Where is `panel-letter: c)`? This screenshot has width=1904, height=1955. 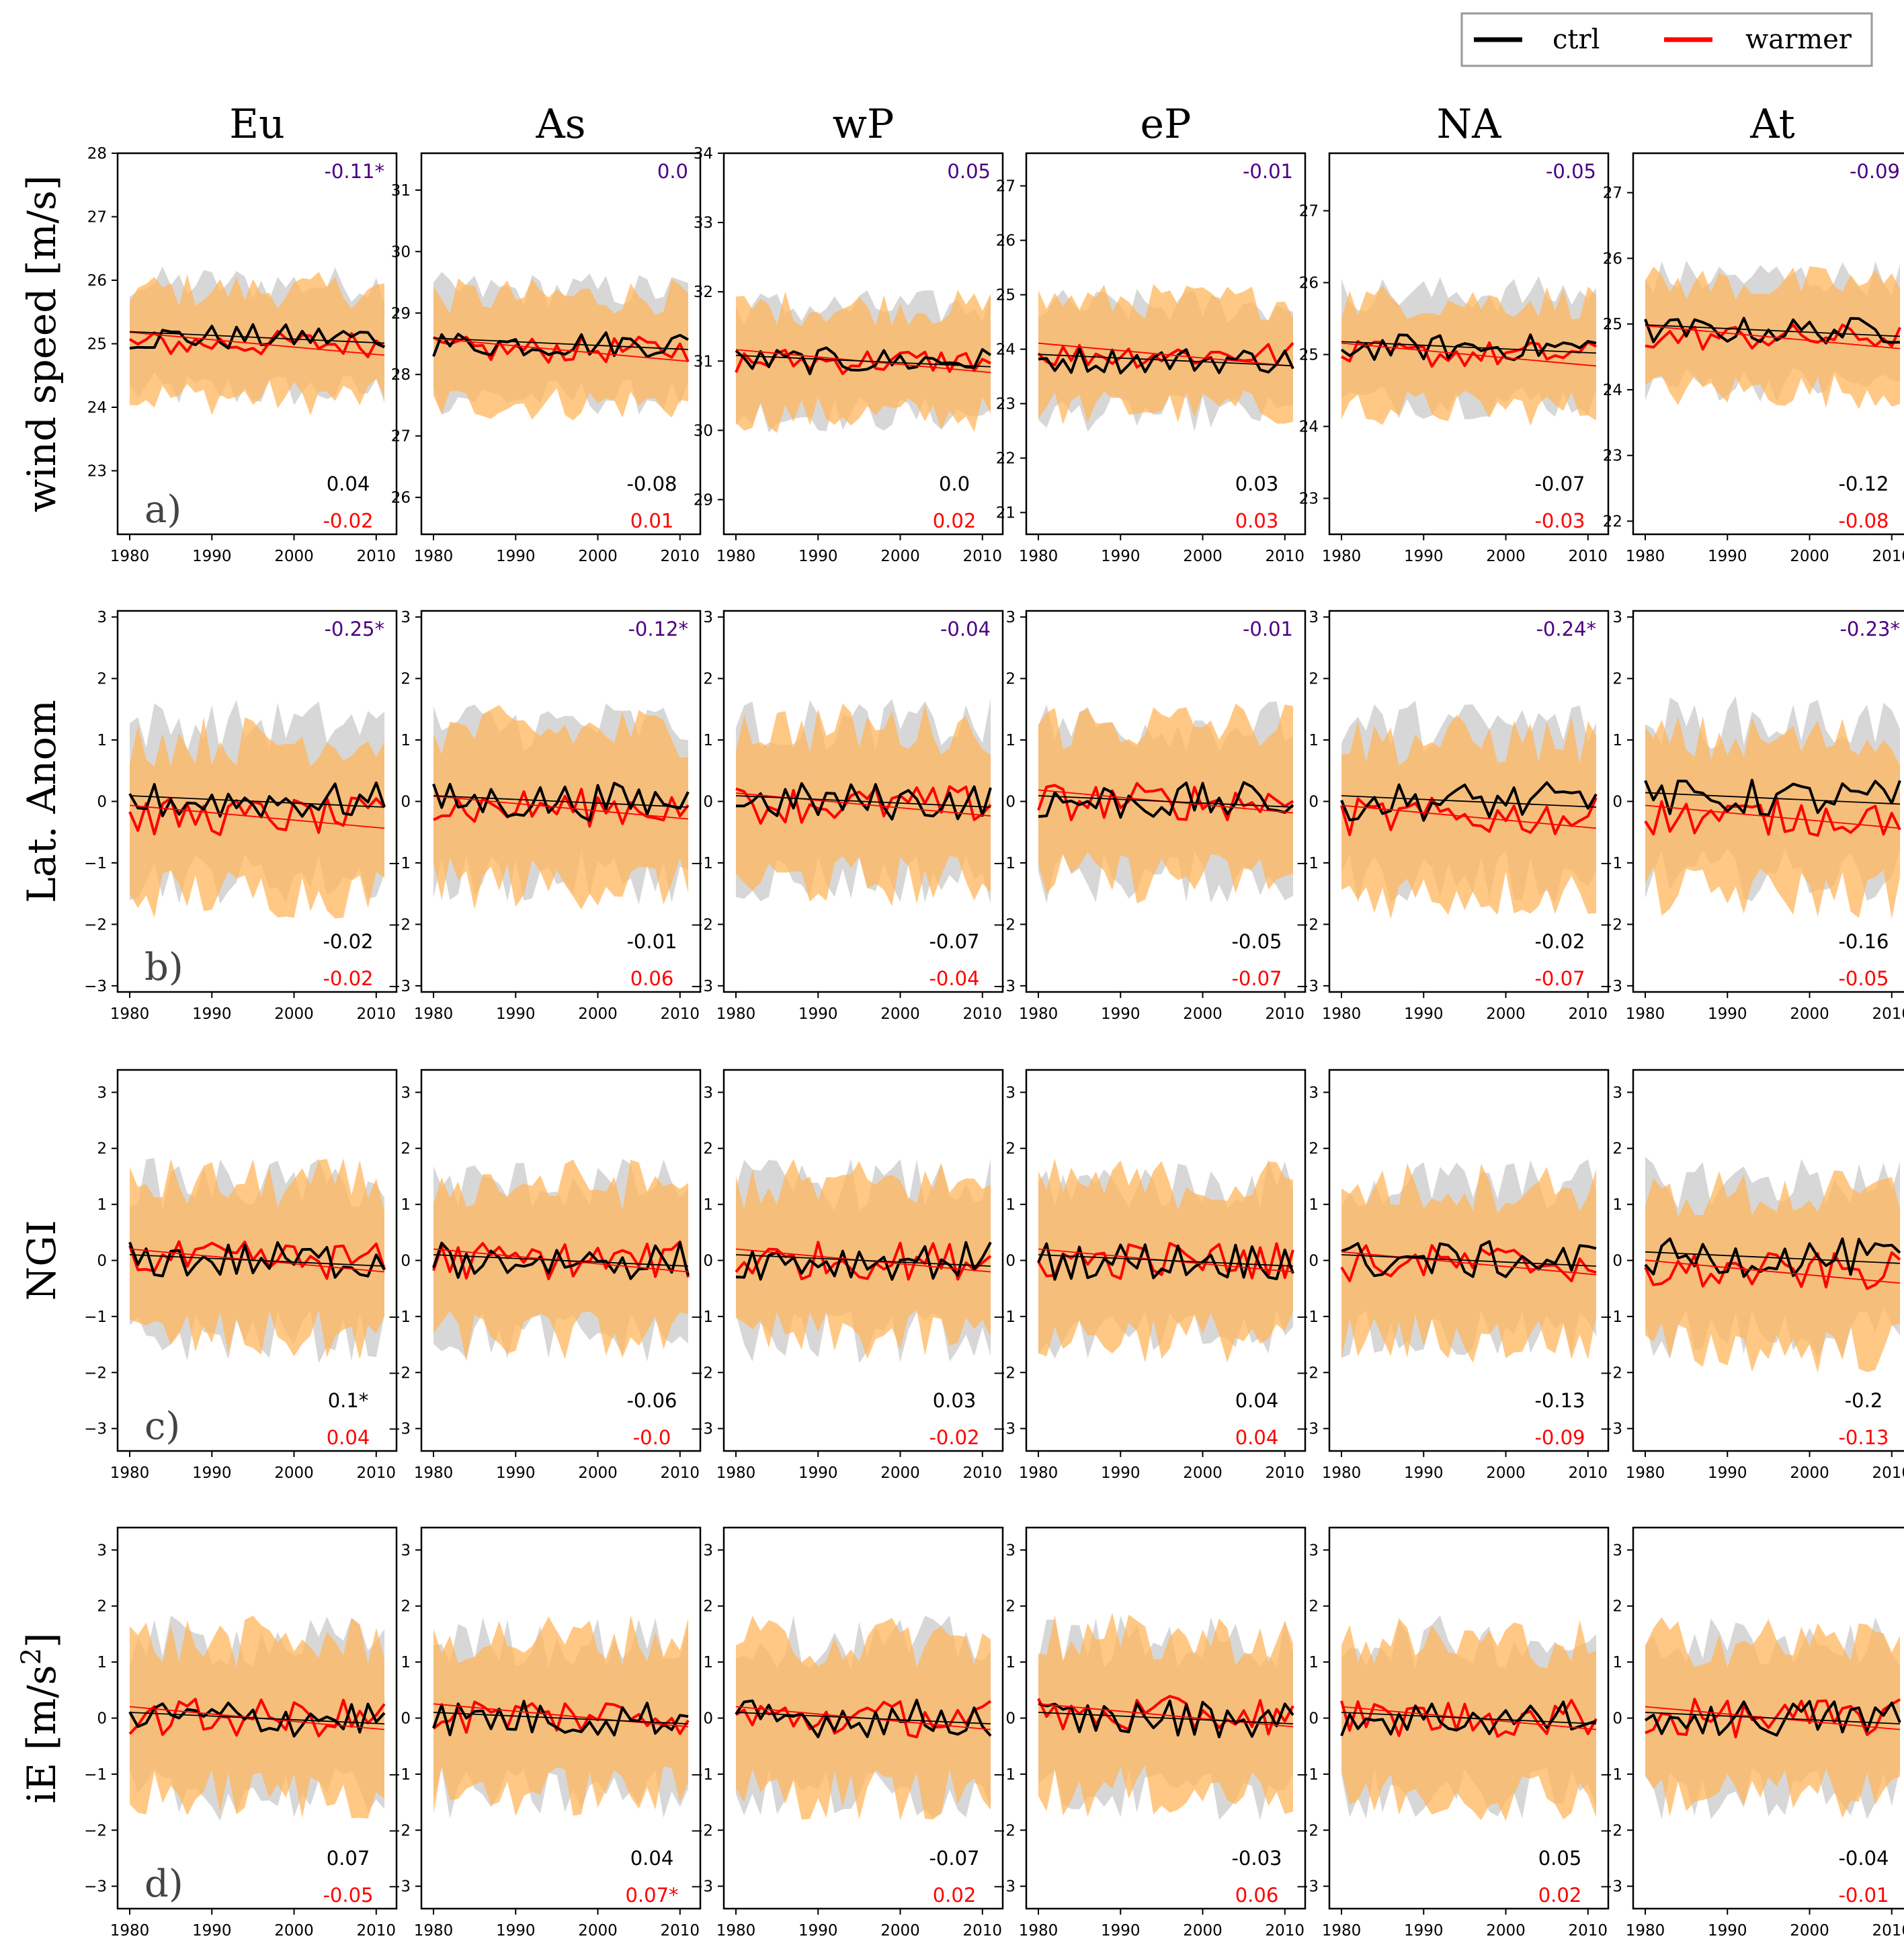 panel-letter: c) is located at coordinates (162, 1426).